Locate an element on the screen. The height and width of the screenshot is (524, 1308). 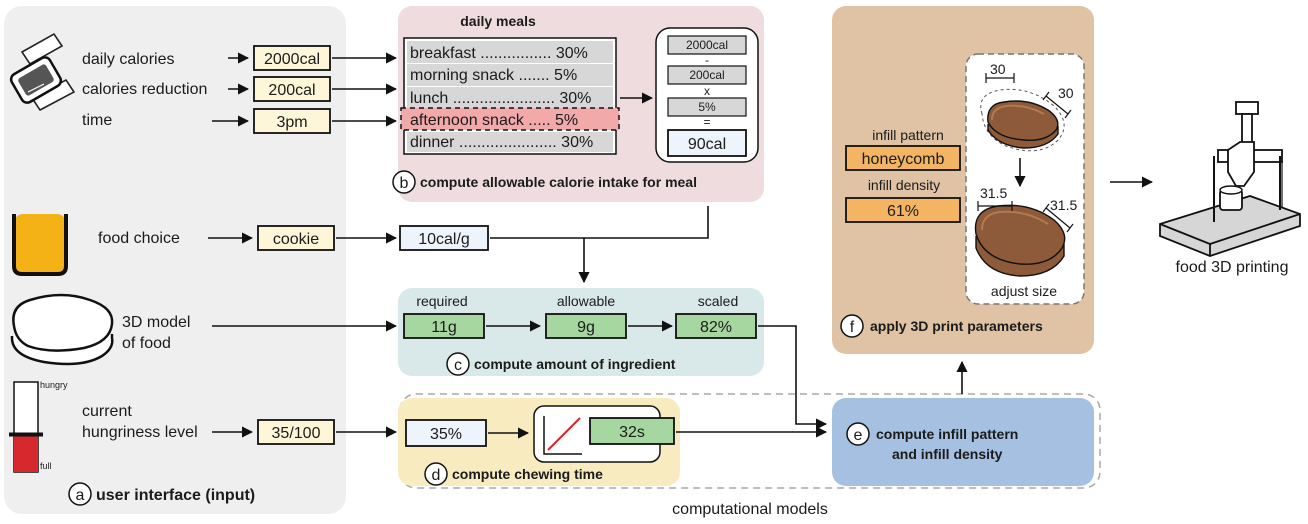
panel-a-title: user interface (input) is located at coordinates (175, 495).